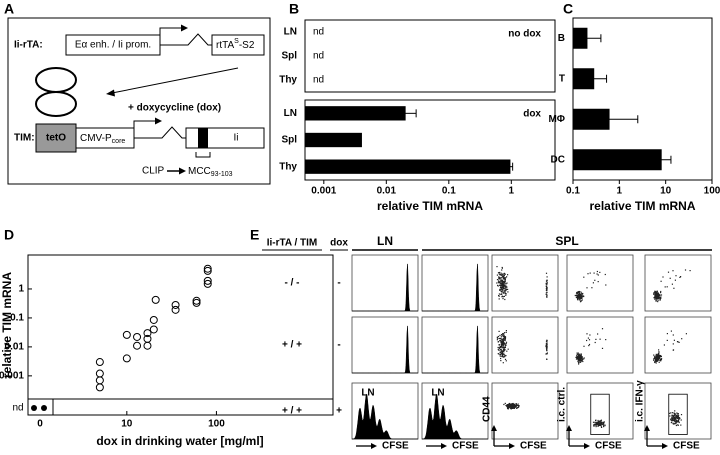  I want to click on y-tick-label: 0.001, so click(12, 375).